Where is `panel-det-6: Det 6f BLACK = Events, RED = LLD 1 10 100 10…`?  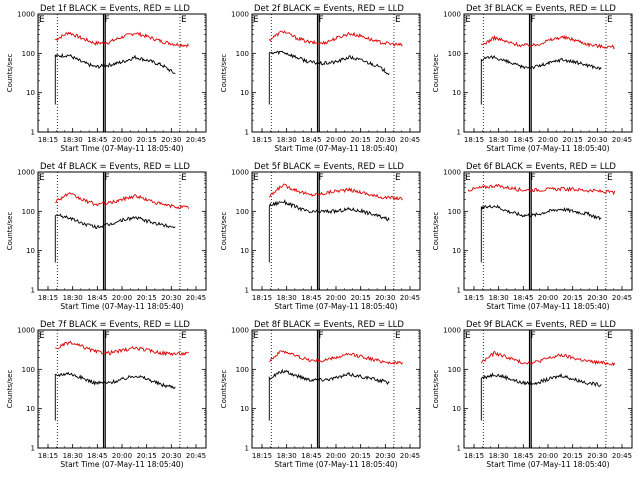
panel-det-6: Det 6f BLACK = Events, RED = LLD 1 10 100 10… is located at coordinates (532, 236).